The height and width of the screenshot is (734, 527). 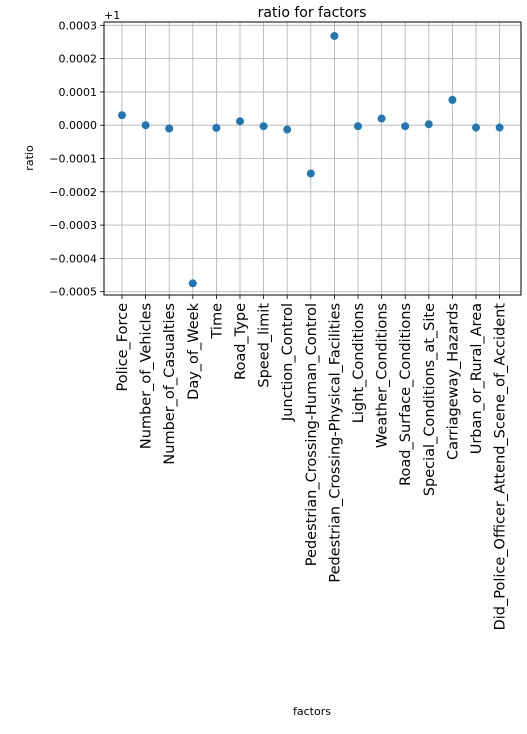 What do you see at coordinates (73, 225) in the screenshot?
I see `y-tick-label: −0.0003` at bounding box center [73, 225].